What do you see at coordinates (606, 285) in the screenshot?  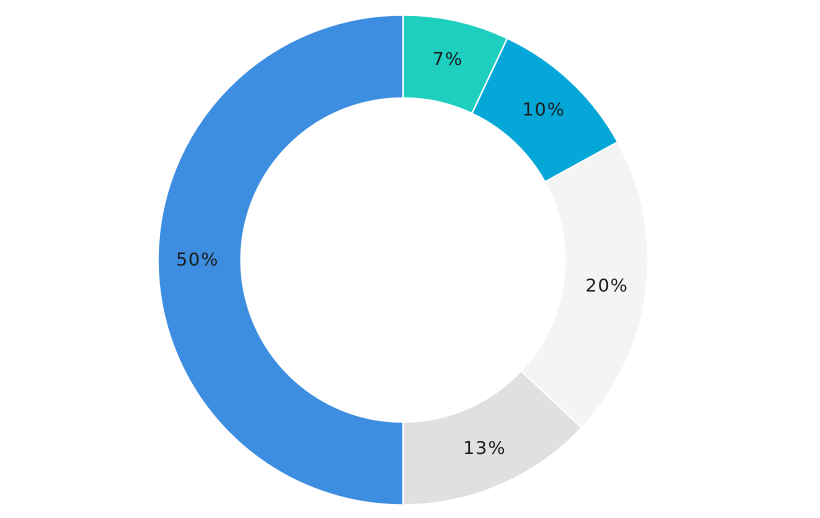 I see `slice-label-20-percent: 20%` at bounding box center [606, 285].